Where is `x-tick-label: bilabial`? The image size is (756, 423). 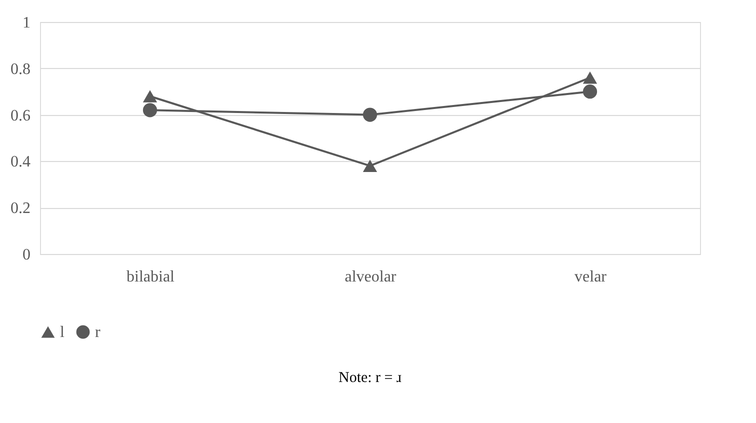 x-tick-label: bilabial is located at coordinates (151, 277).